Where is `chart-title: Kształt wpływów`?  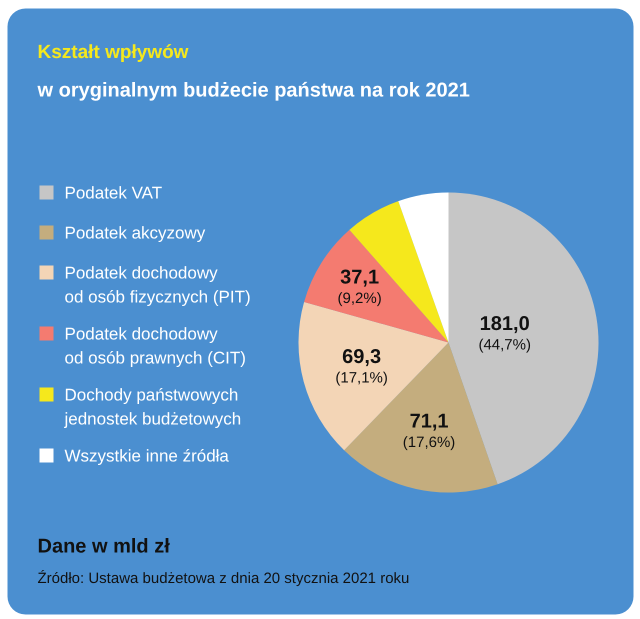
chart-title: Kształt wpływów is located at coordinates (113, 52).